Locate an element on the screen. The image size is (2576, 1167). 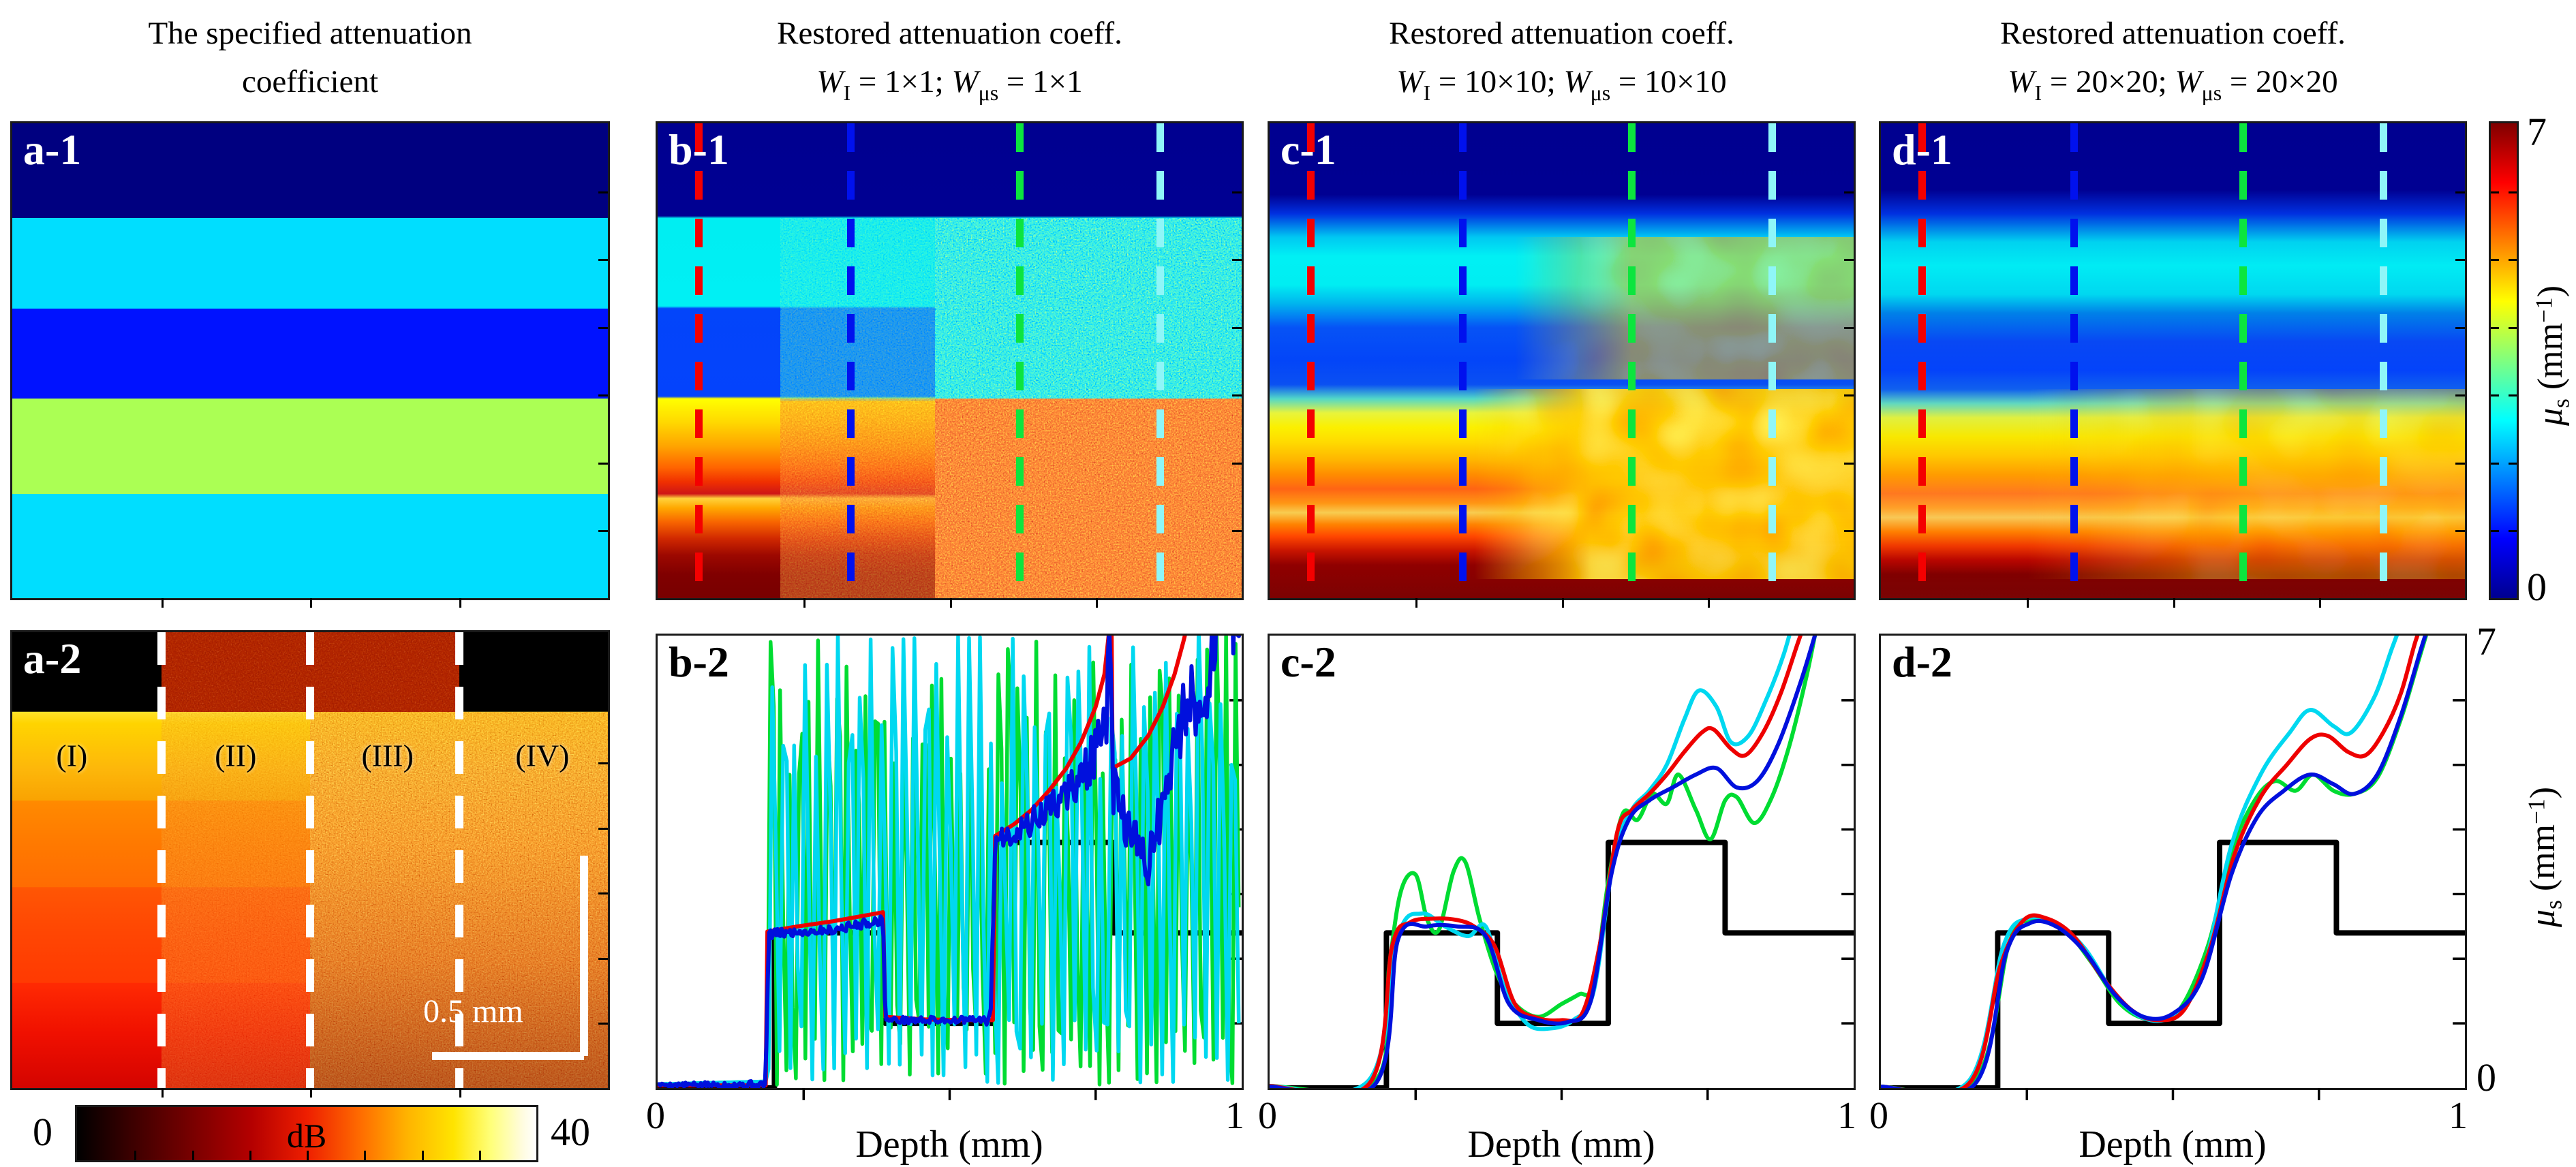
db-colorbar-max: 40 is located at coordinates (570, 1132).